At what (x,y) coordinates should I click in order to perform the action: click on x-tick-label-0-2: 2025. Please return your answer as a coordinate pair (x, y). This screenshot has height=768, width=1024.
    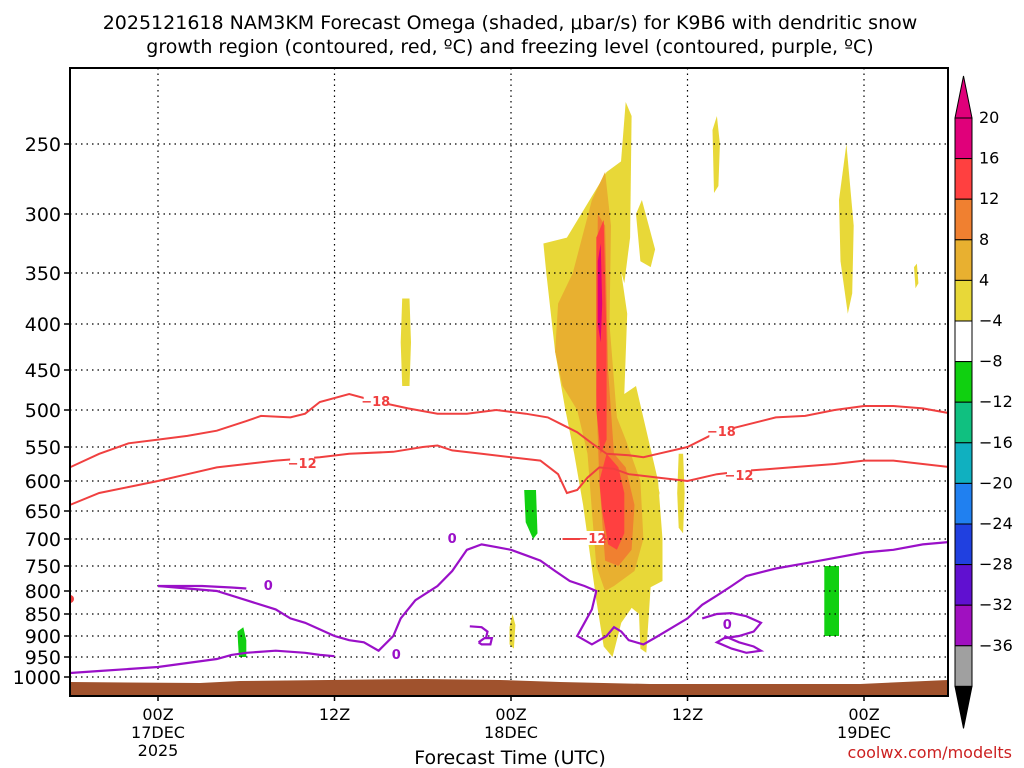
    Looking at the image, I should click on (158, 750).